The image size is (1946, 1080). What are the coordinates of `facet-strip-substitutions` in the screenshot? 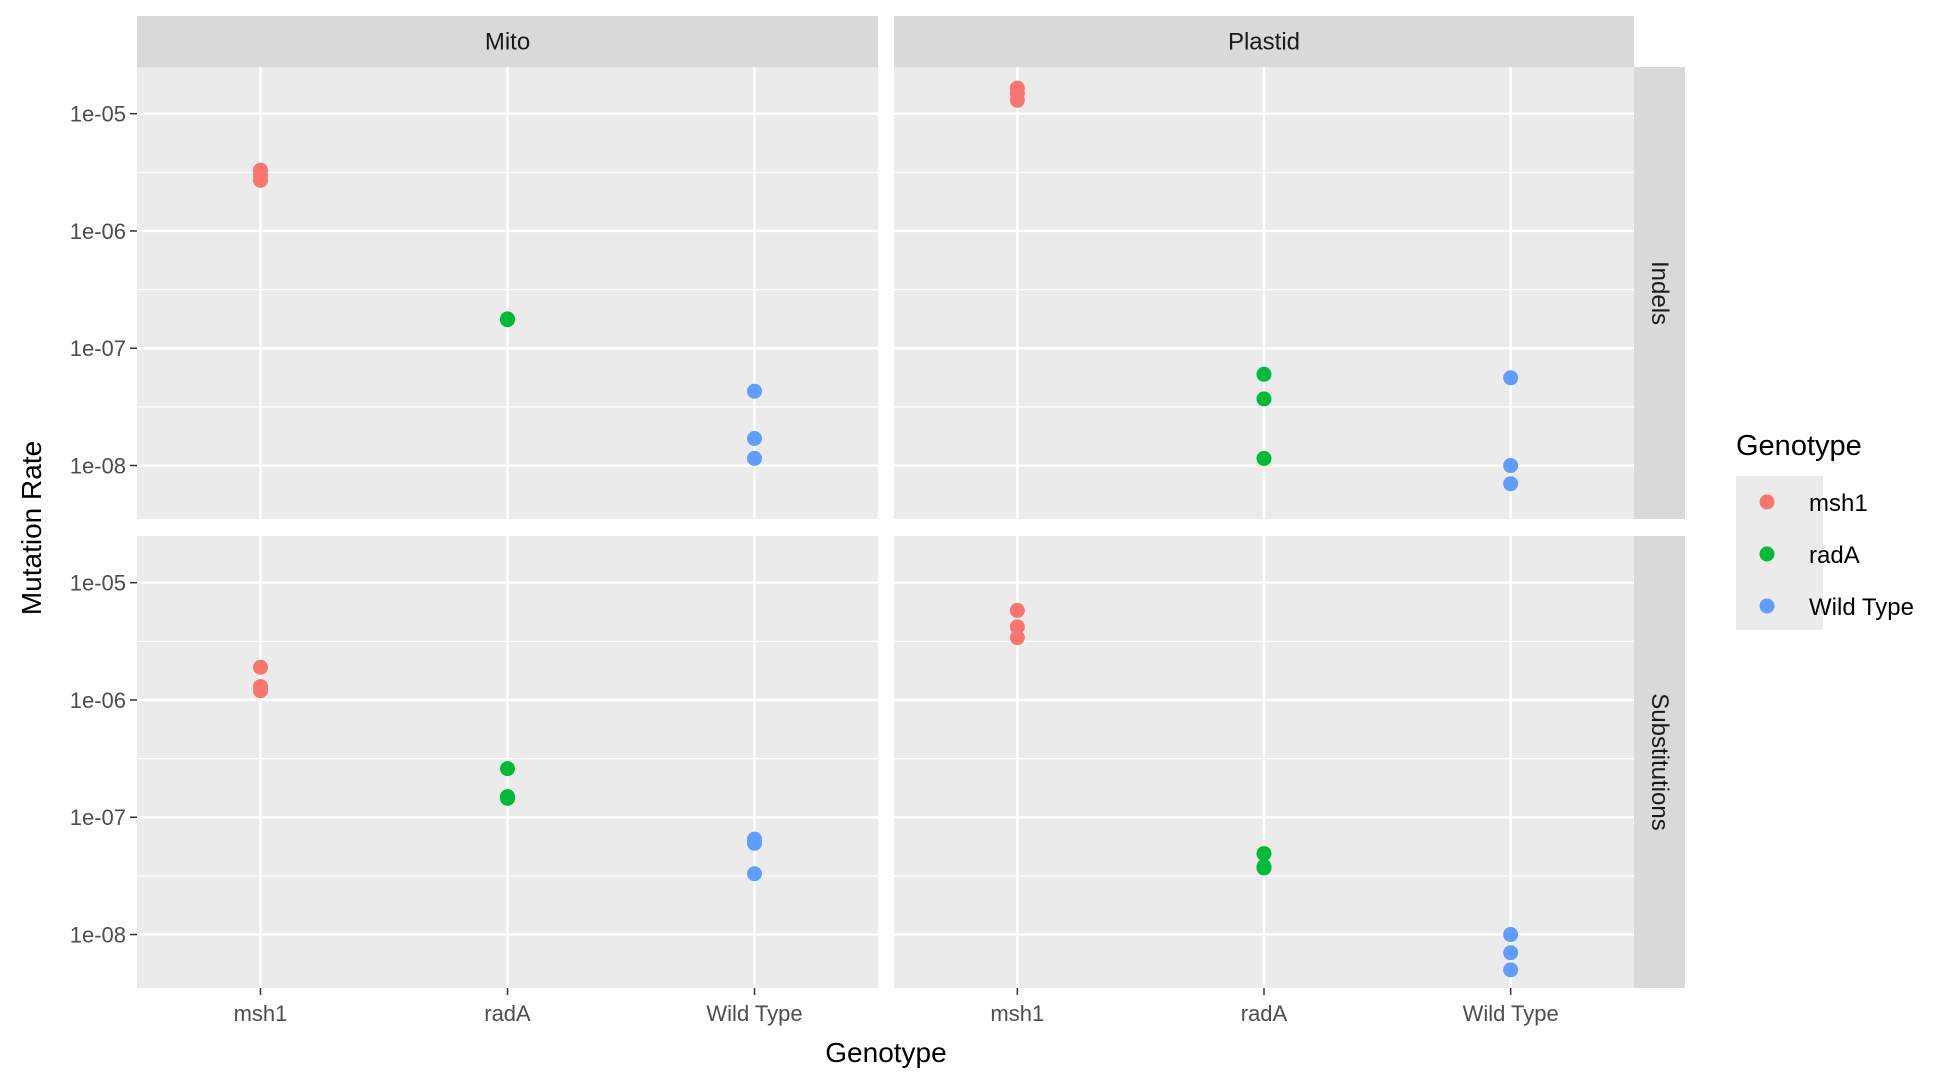 It's located at (1659, 762).